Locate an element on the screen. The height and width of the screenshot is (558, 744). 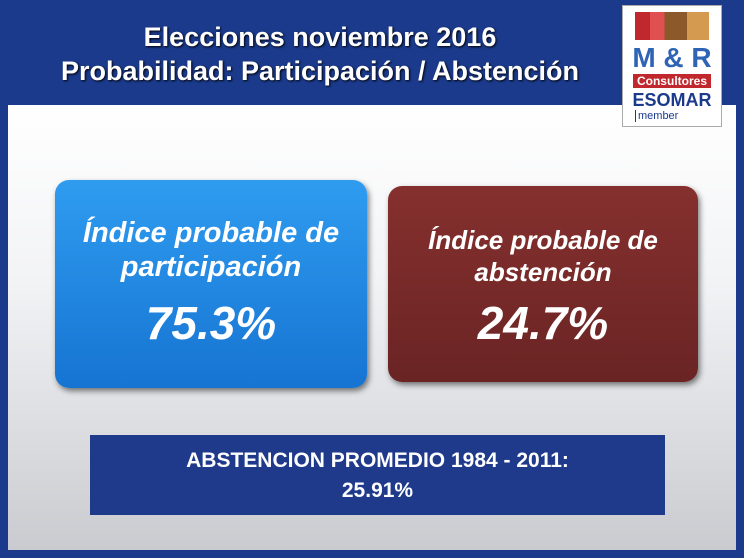
title-line: Probabilidad: Participación / Abstención is located at coordinates (320, 71).